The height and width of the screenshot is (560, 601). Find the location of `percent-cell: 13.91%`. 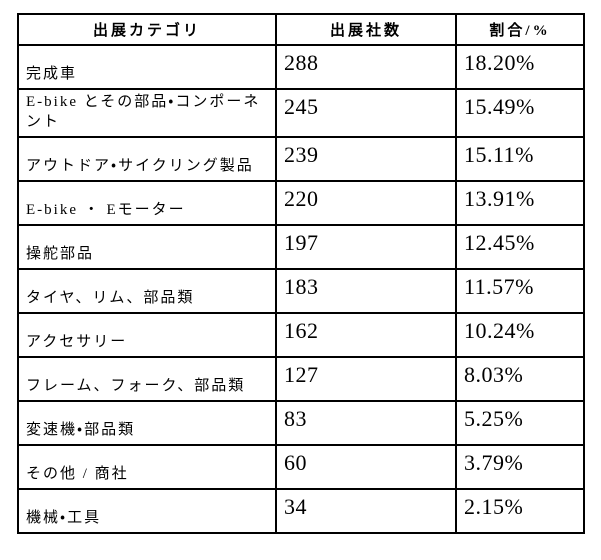

percent-cell: 13.91% is located at coordinates (520, 203).